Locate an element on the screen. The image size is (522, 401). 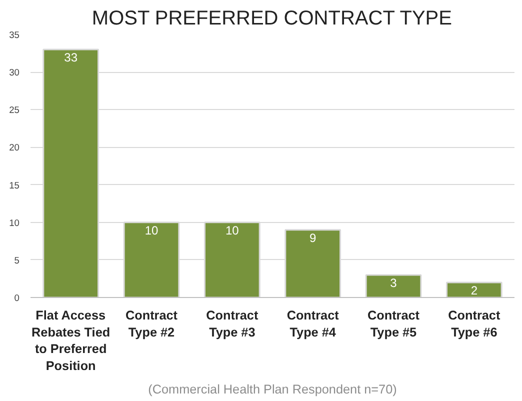
data-label: 2 is located at coordinates (474, 290).